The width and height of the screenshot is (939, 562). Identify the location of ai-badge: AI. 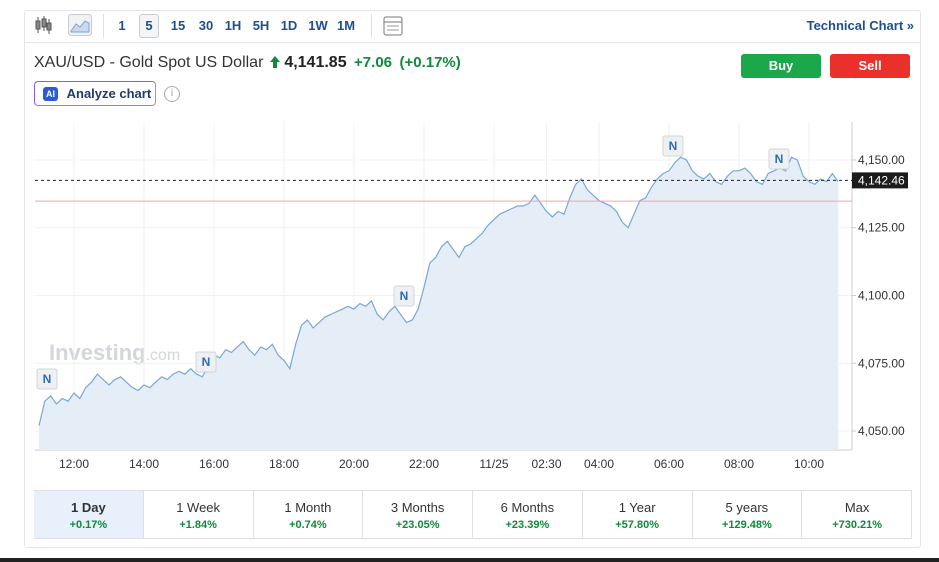
(50, 94).